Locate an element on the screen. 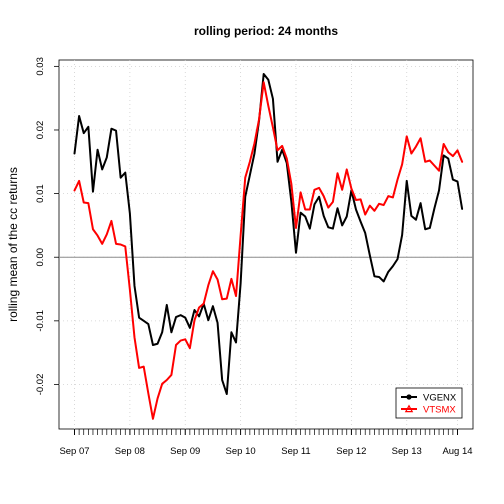 This screenshot has width=504, height=504. legend-label-vtsmx: VTSMX is located at coordinates (439, 409).